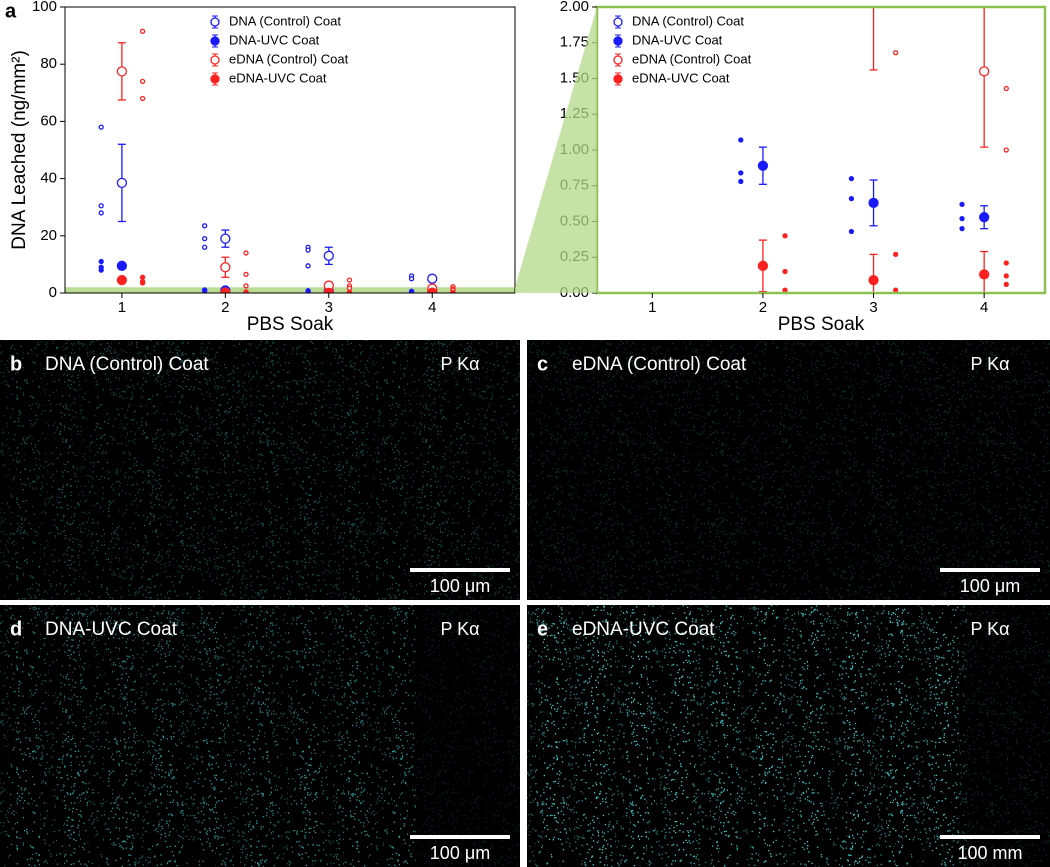  I want to click on panel-label: a, so click(11, 11).